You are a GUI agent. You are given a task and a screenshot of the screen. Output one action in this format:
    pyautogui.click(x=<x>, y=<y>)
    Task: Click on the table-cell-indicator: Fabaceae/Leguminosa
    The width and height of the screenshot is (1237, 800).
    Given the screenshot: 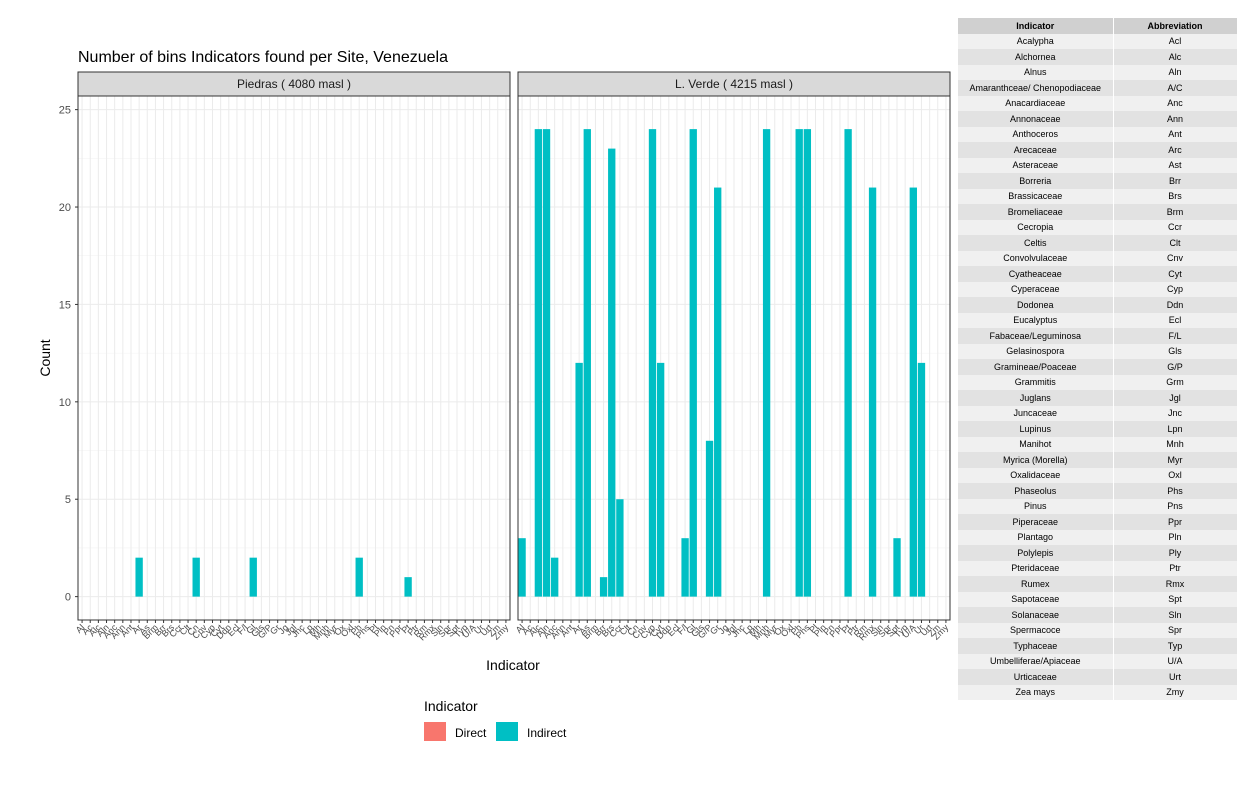 What is the action you would take?
    pyautogui.click(x=1036, y=336)
    